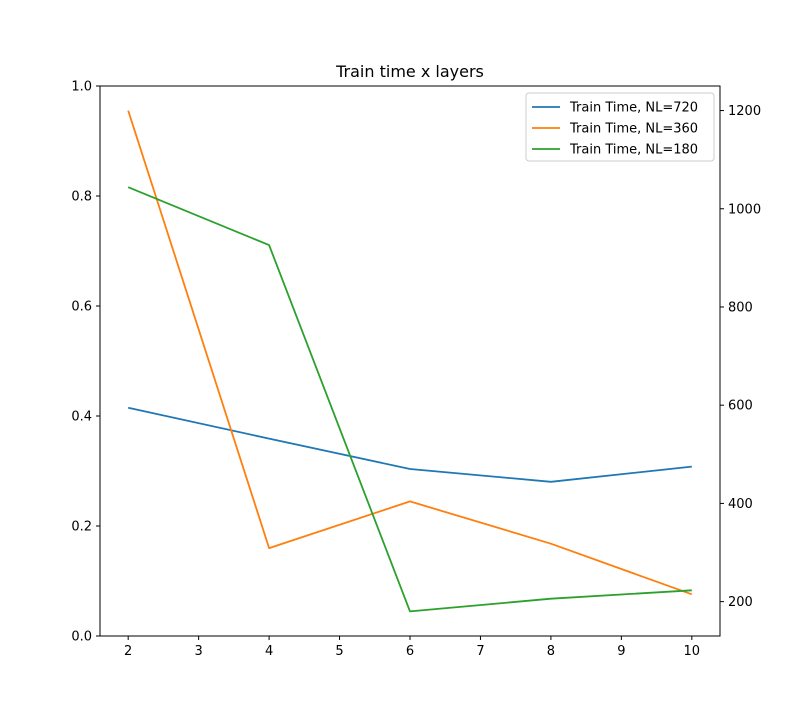 This screenshot has width=800, height=715. What do you see at coordinates (81, 637) in the screenshot?
I see `left-y-tick-label: 0.0` at bounding box center [81, 637].